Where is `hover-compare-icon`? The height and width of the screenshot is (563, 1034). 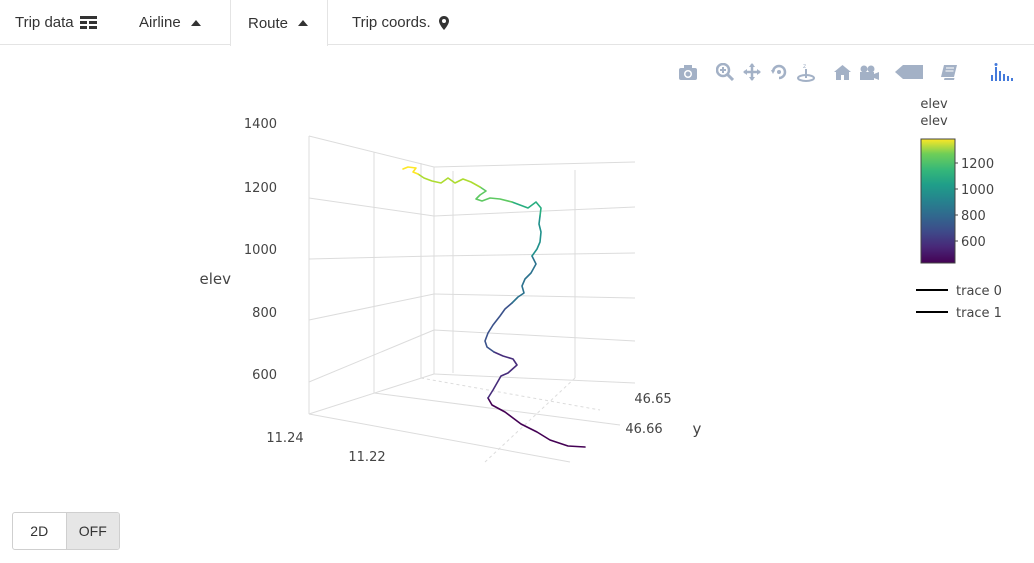 hover-compare-icon is located at coordinates (949, 72).